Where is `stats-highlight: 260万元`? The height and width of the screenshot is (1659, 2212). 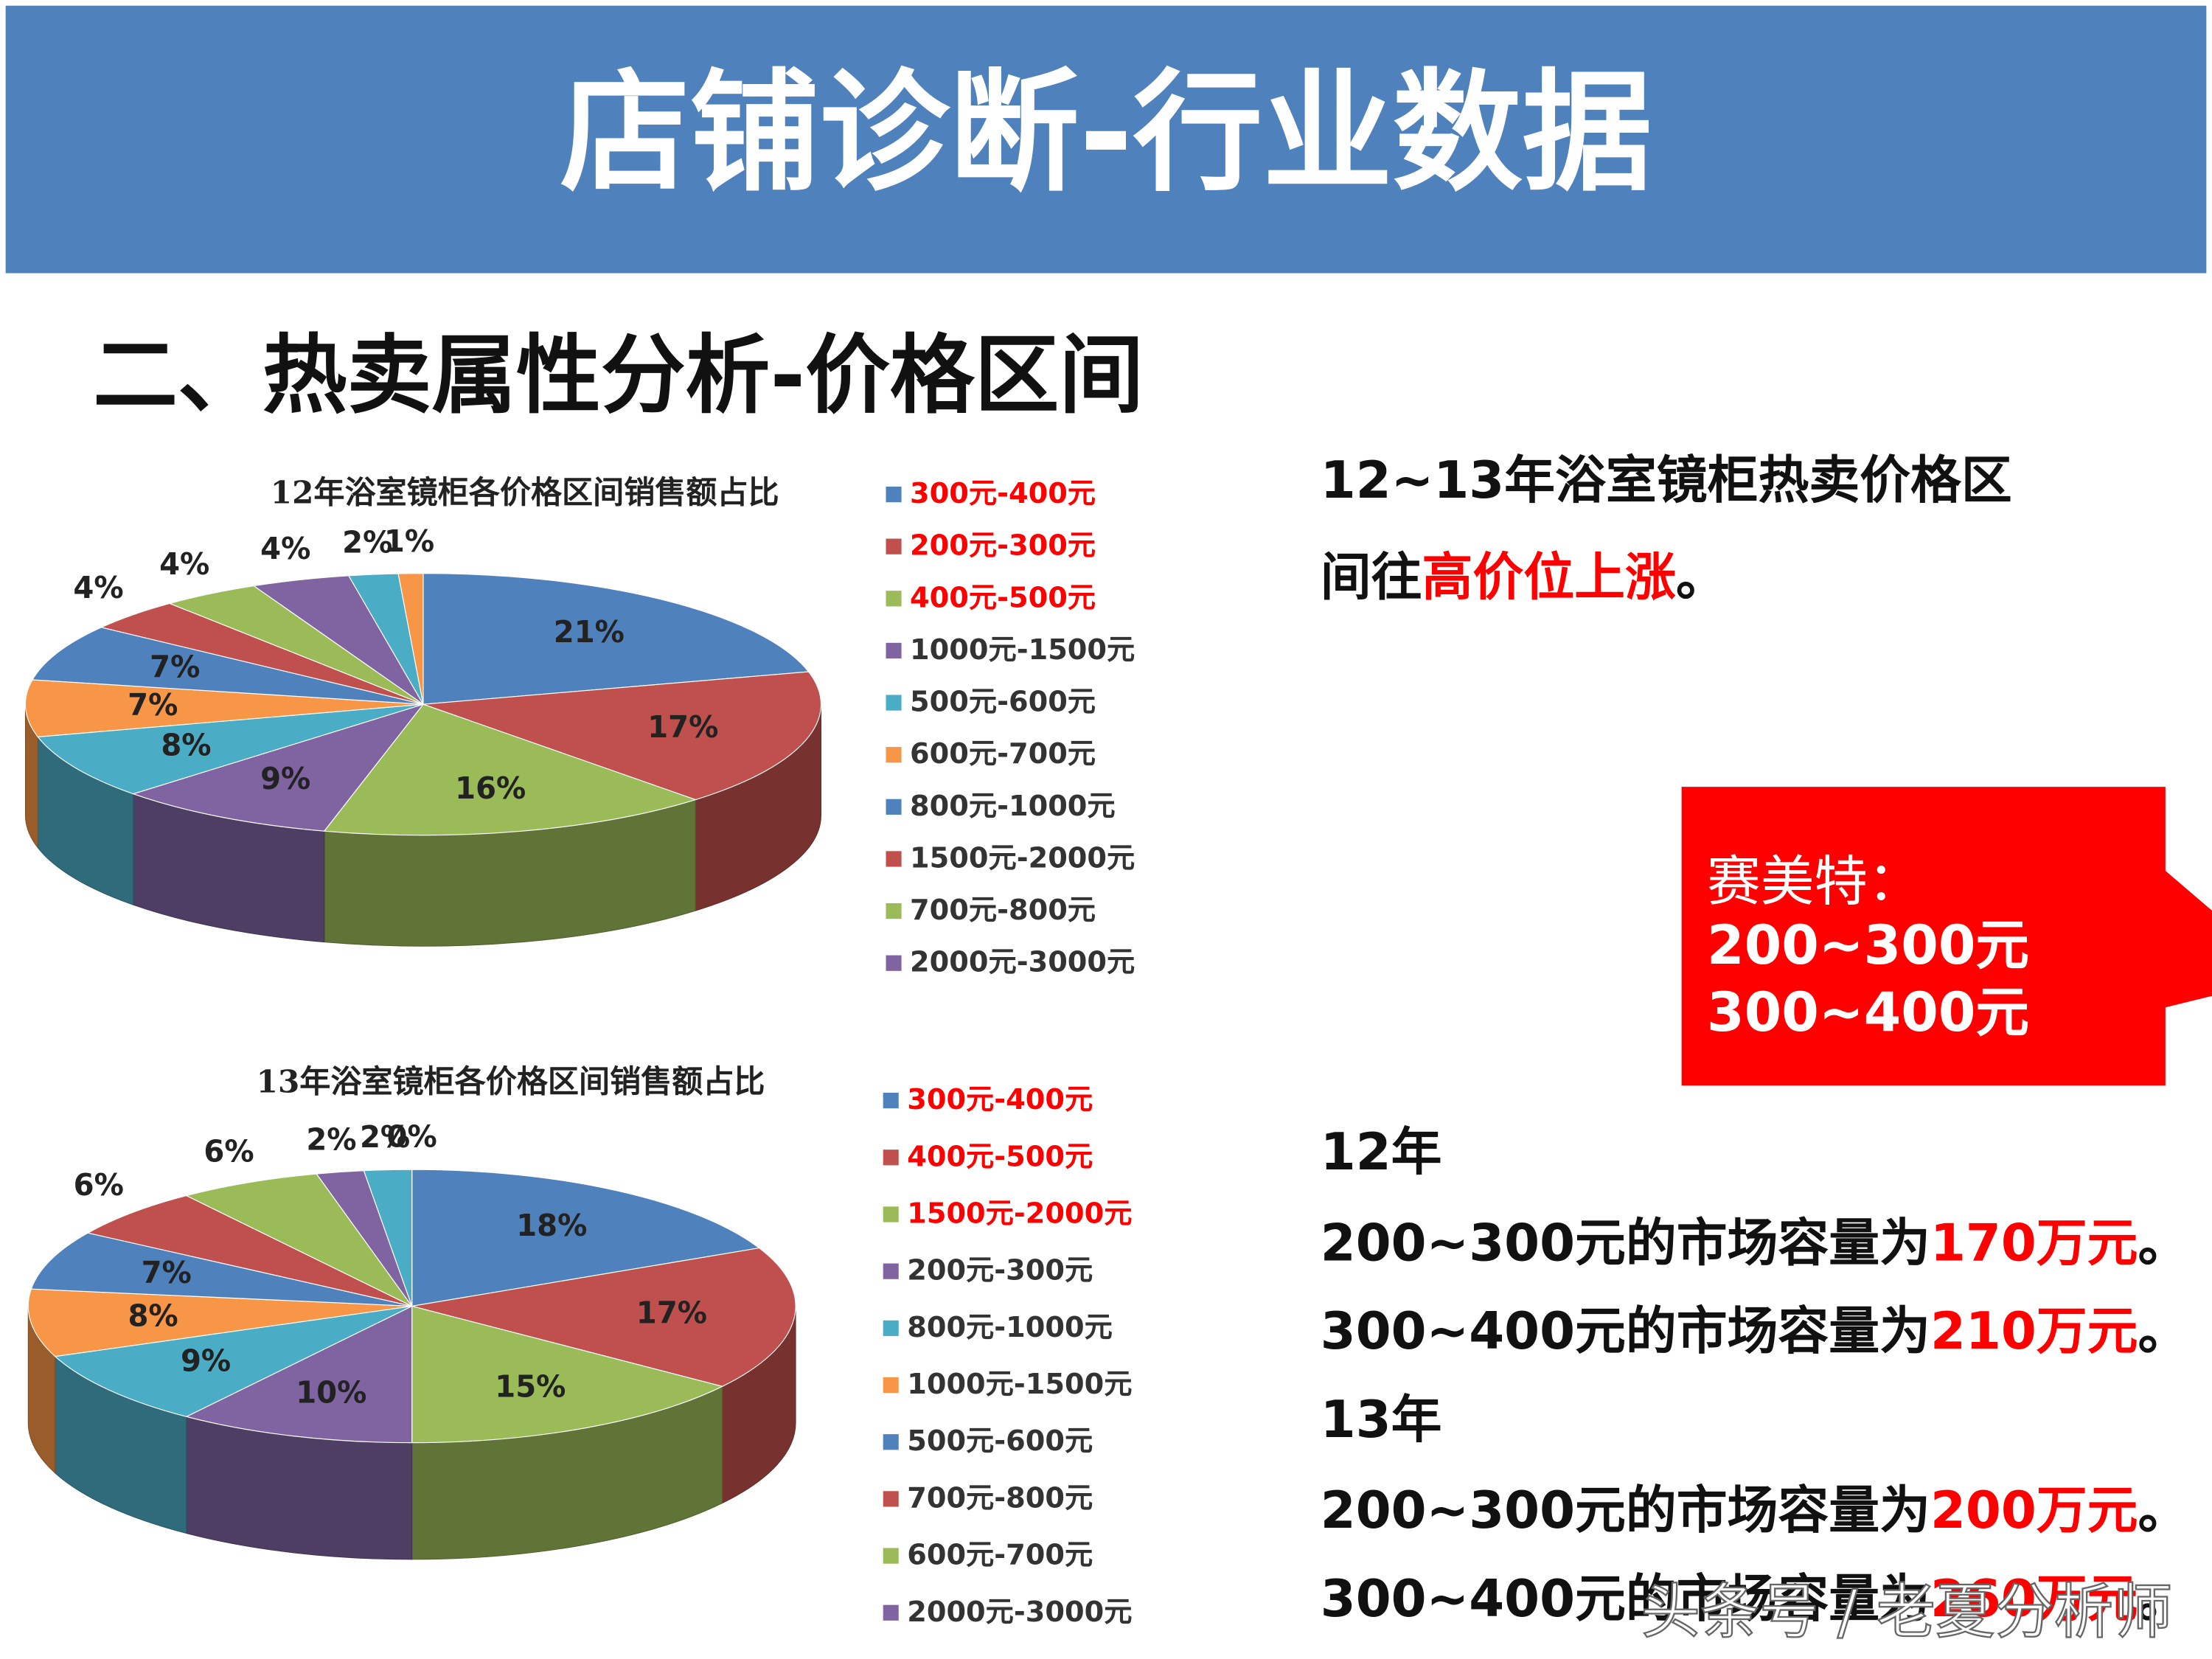 stats-highlight: 260万元 is located at coordinates (2034, 1599).